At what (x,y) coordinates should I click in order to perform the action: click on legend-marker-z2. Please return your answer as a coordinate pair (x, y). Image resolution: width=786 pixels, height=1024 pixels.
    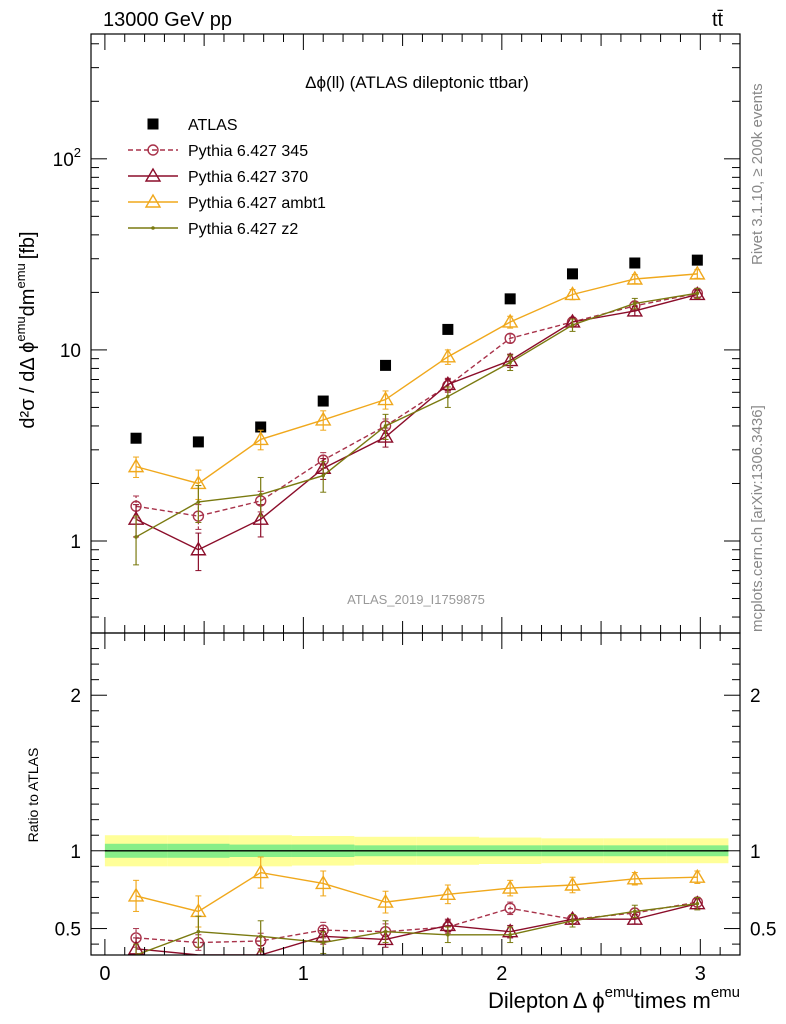
    Looking at the image, I should click on (153, 228).